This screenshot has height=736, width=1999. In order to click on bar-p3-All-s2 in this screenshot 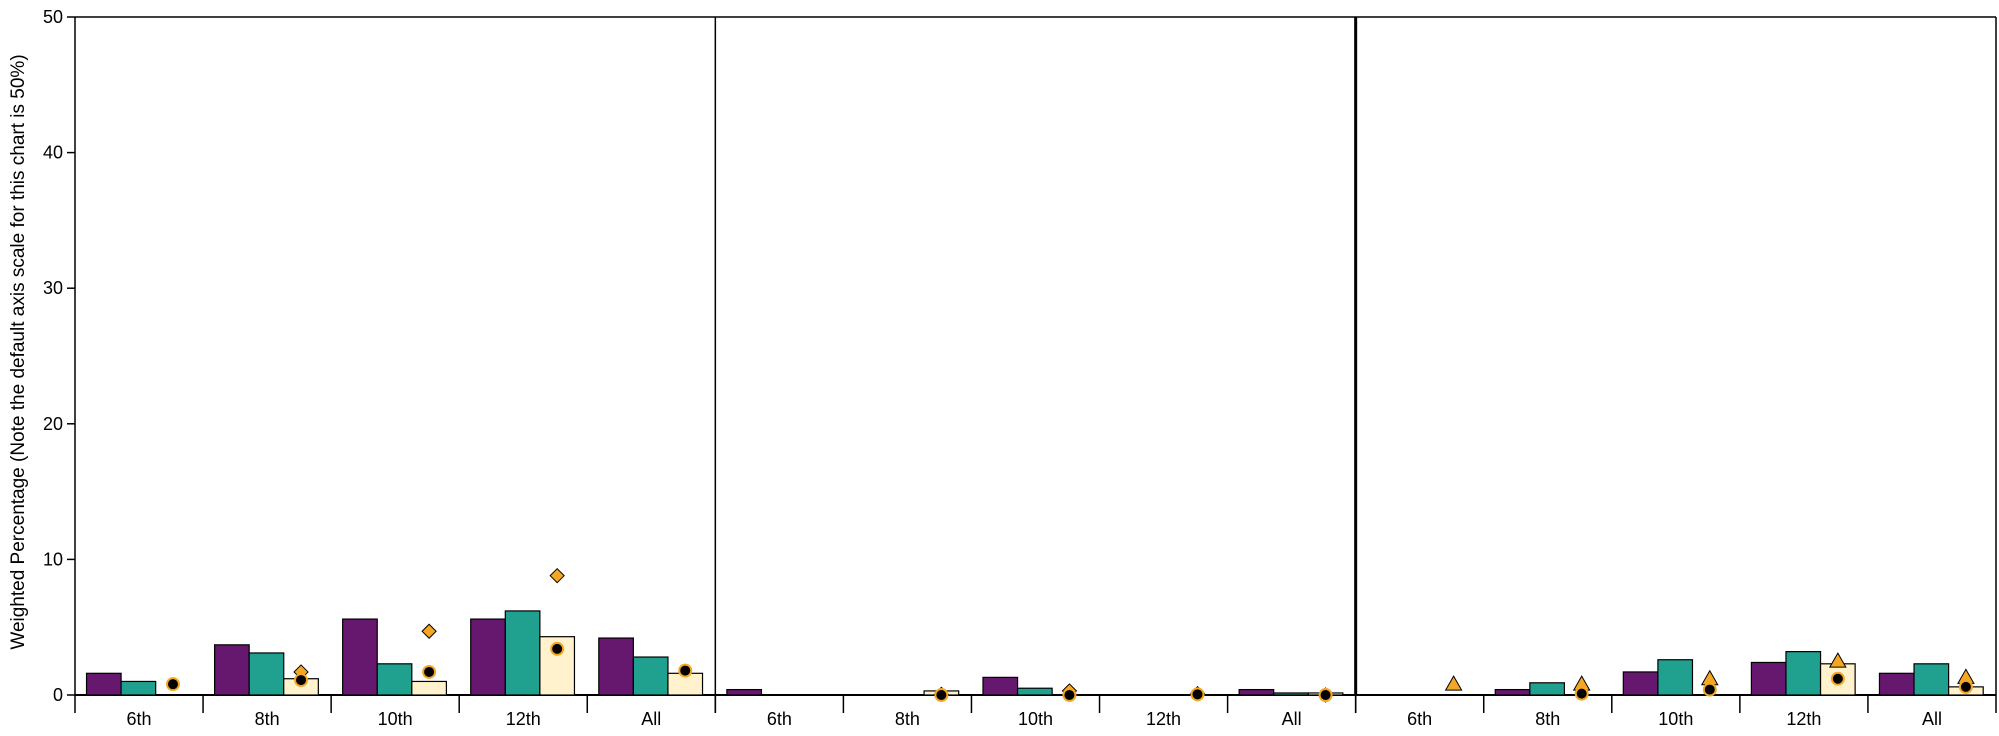, I will do `click(1931, 679)`.